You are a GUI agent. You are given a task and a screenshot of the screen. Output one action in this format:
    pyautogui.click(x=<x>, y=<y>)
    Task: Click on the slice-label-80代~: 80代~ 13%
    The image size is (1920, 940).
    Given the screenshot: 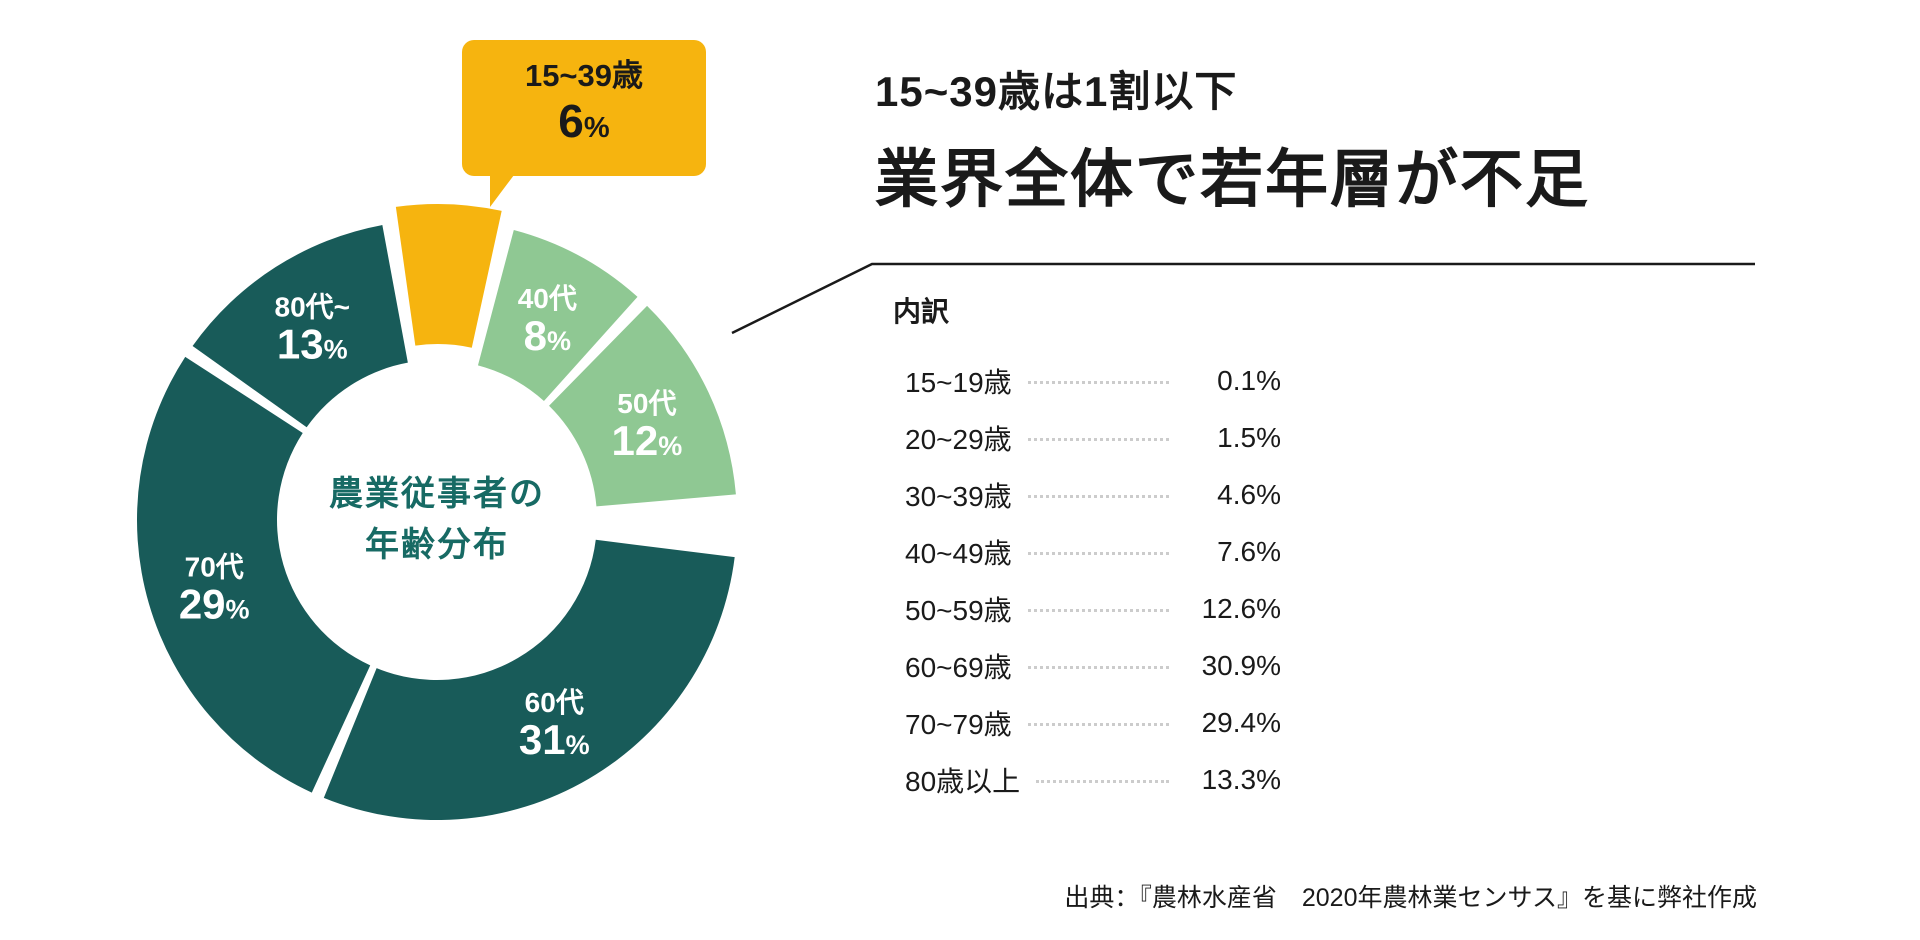 What is the action you would take?
    pyautogui.click(x=313, y=329)
    